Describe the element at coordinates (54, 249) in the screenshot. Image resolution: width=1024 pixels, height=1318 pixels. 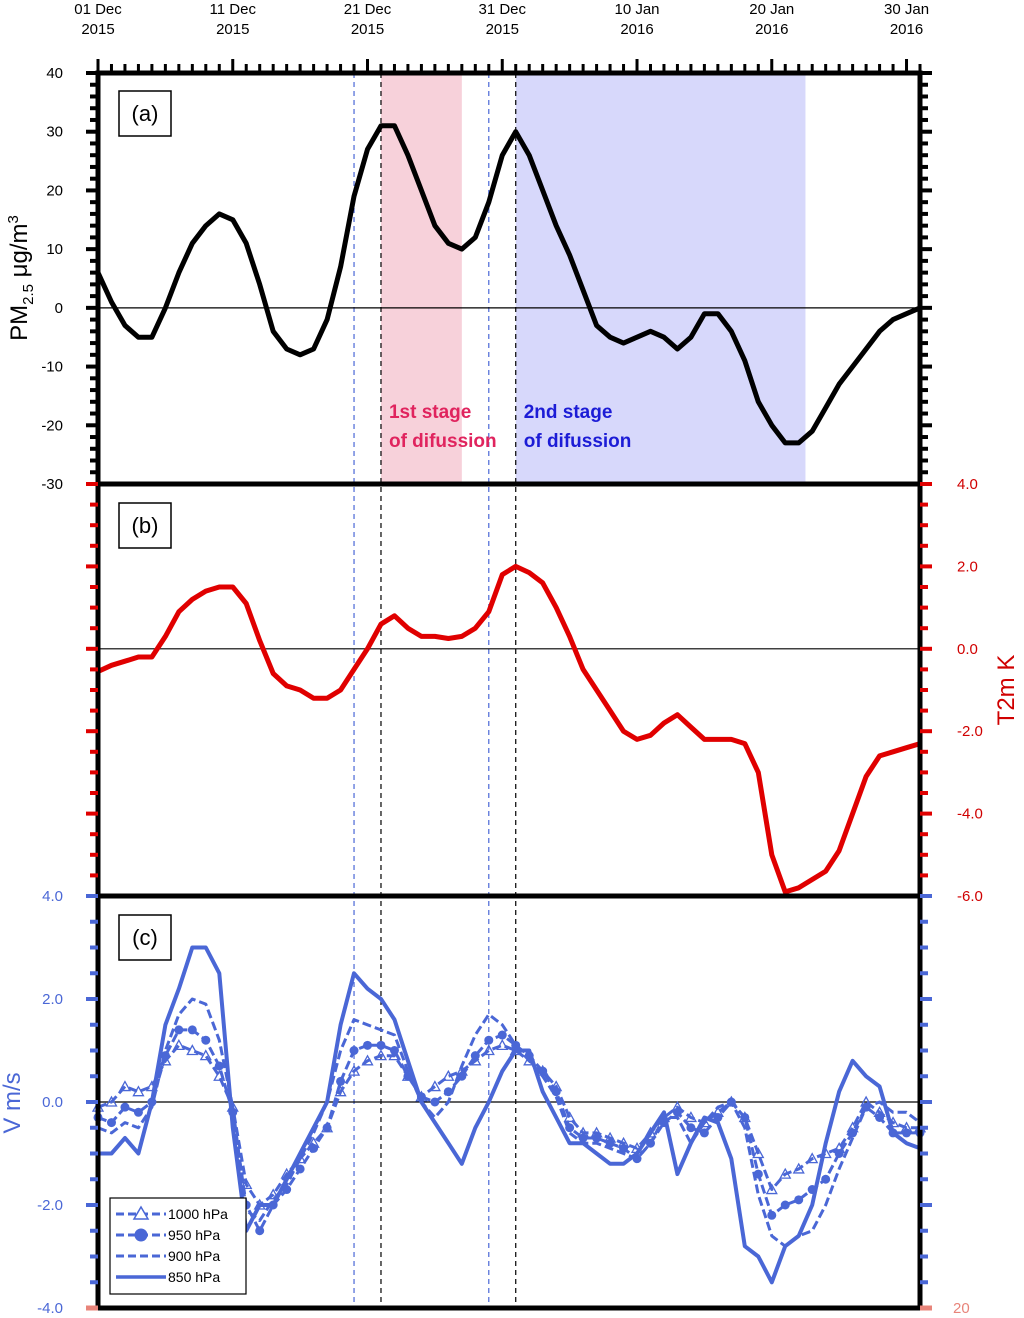
I see `y-tick-label-pm25: 10` at that location.